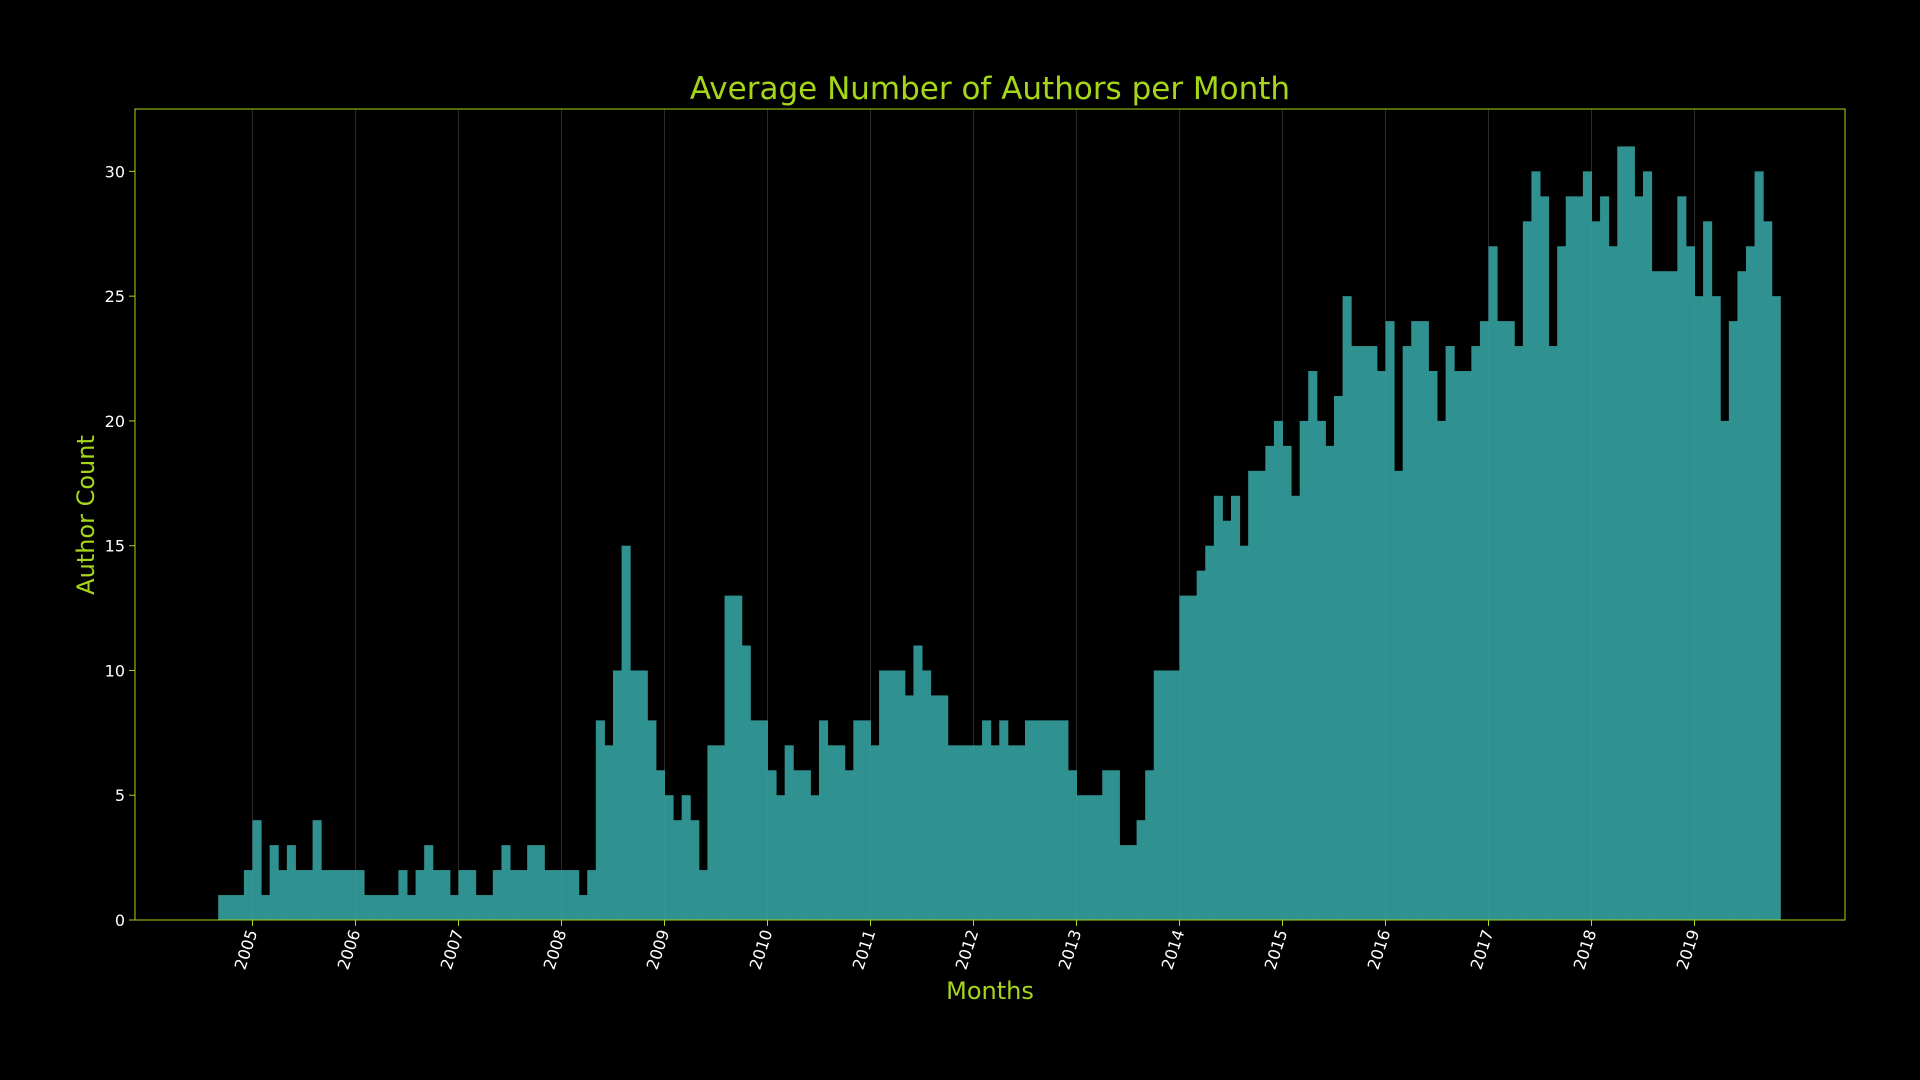 The width and height of the screenshot is (1920, 1080). What do you see at coordinates (115, 171) in the screenshot?
I see `y-tick-label: 30` at bounding box center [115, 171].